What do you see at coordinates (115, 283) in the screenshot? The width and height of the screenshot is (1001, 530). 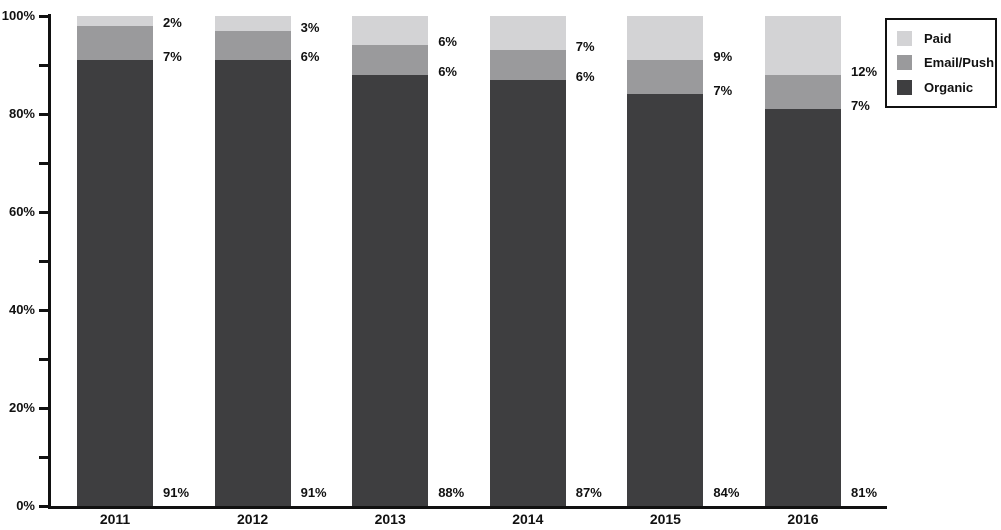 I see `bar-segment-organic-2011` at bounding box center [115, 283].